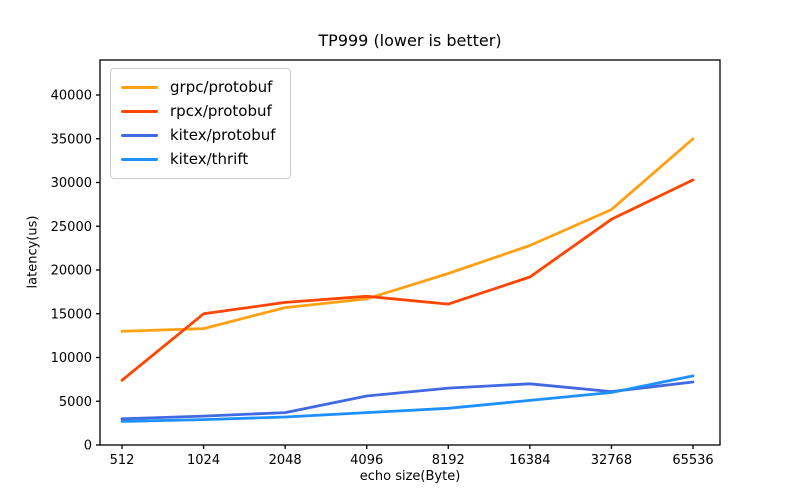  Describe the element at coordinates (410, 476) in the screenshot. I see `x-axis-label: echo size(Byte)` at that location.